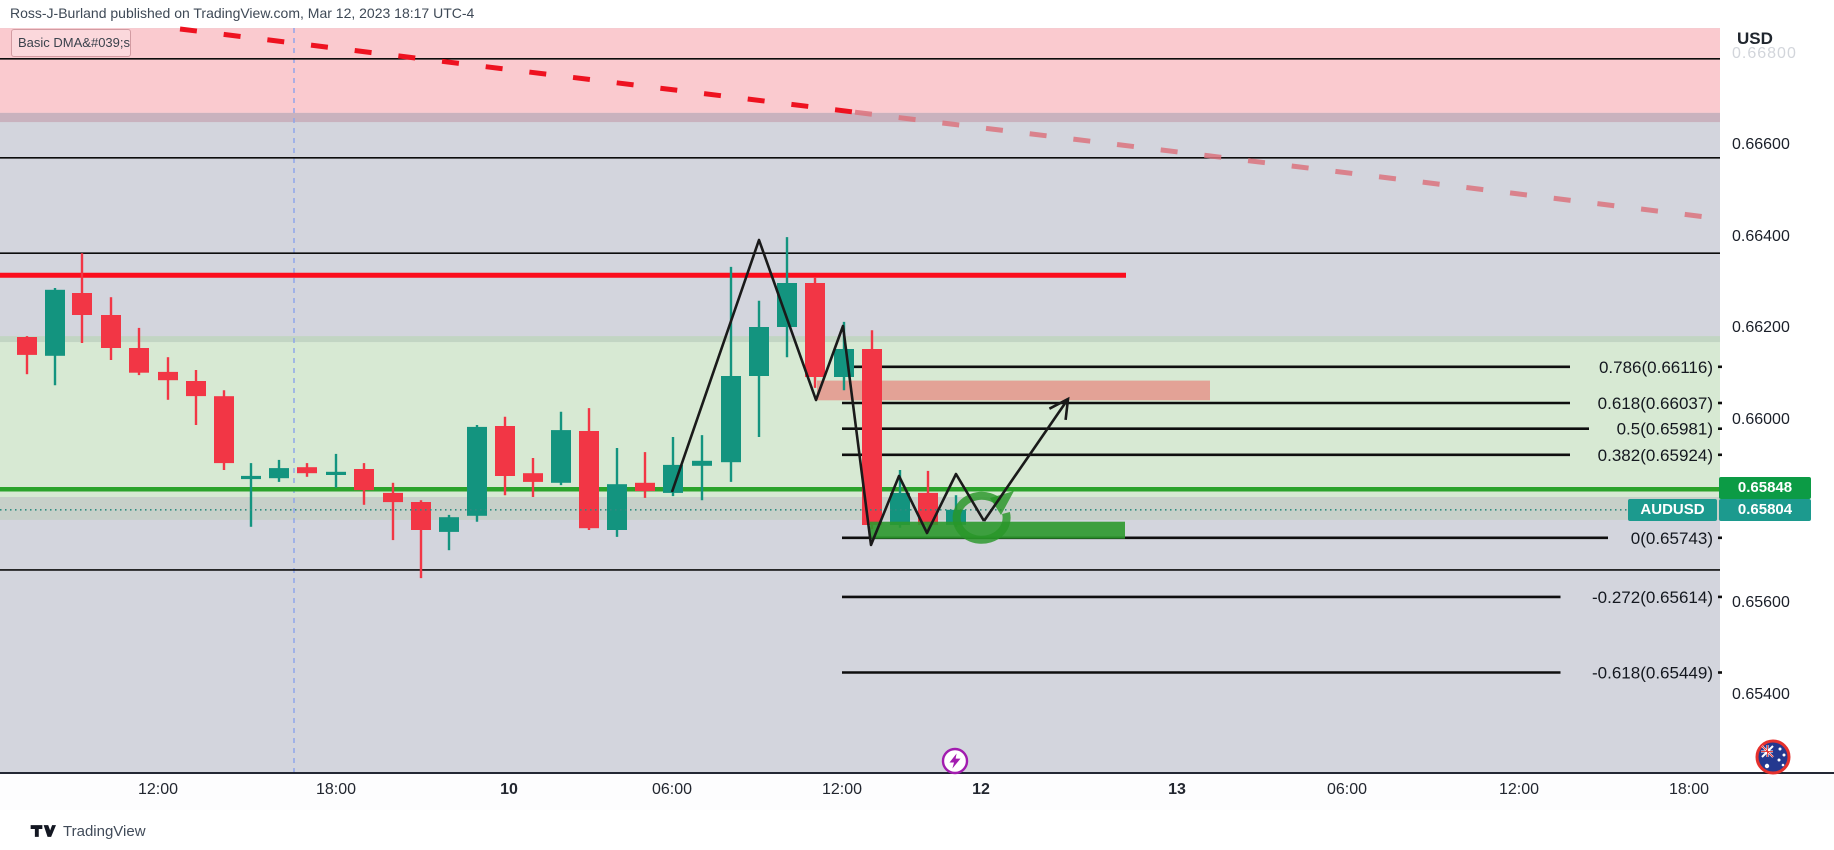 Image resolution: width=1834 pixels, height=850 pixels. I want to click on tradingview-logo-icon, so click(43, 831).